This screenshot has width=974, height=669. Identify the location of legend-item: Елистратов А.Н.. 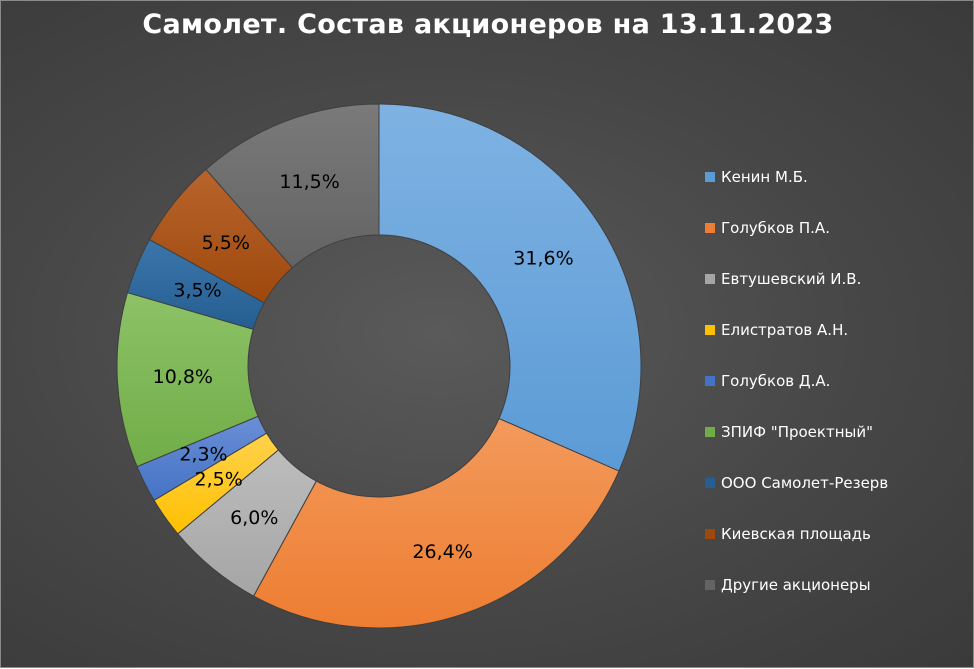
(835, 329).